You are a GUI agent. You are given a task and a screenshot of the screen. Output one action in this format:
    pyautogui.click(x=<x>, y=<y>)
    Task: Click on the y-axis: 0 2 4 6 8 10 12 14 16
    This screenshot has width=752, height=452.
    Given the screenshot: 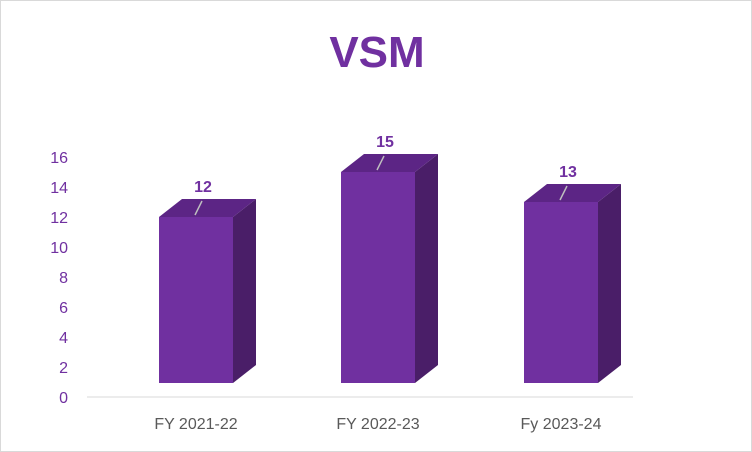 What is the action you would take?
    pyautogui.click(x=59, y=278)
    